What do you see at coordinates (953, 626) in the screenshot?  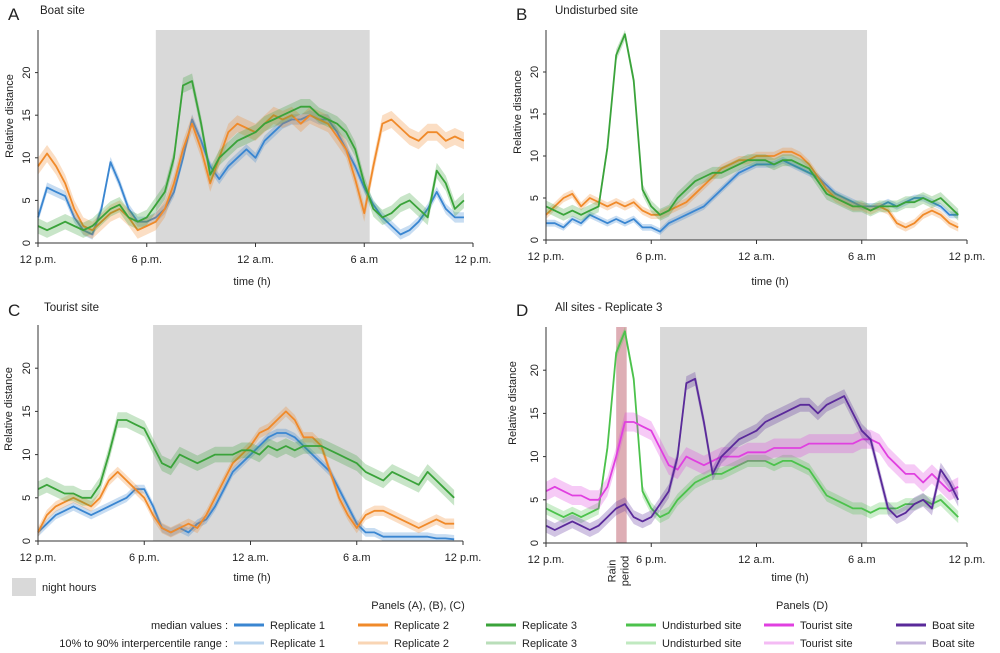 I see `legend-median-label: Boat site` at bounding box center [953, 626].